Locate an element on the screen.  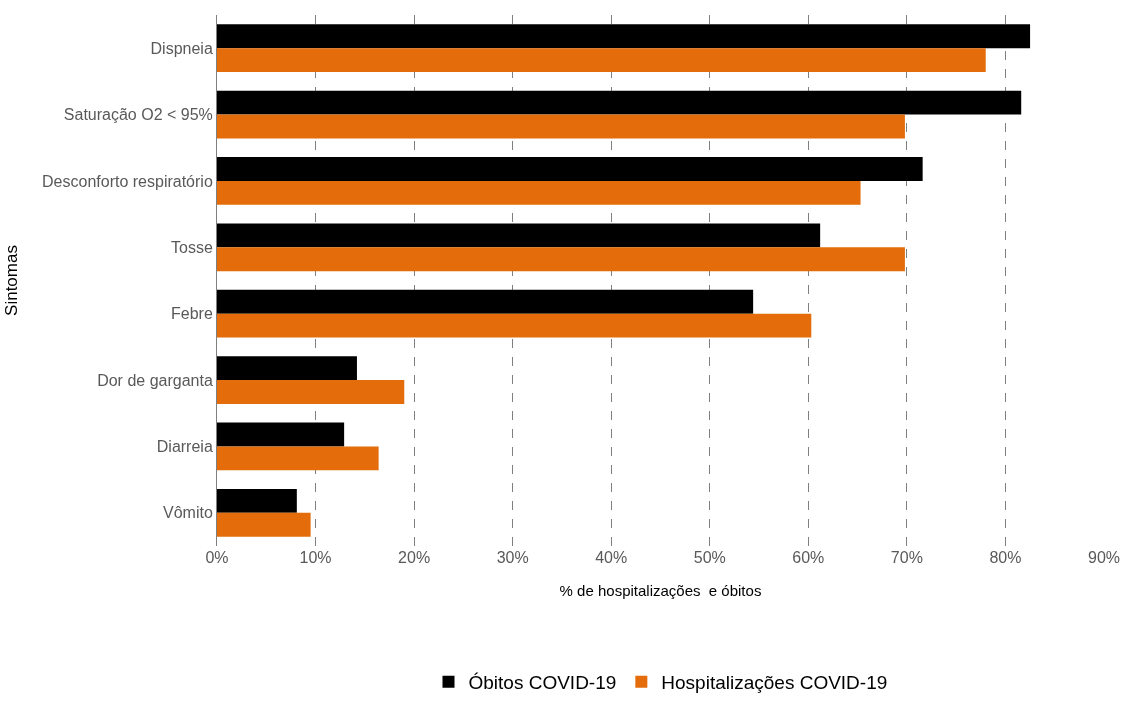
y-tick-label: Saturação O2 < 95% is located at coordinates (138, 115).